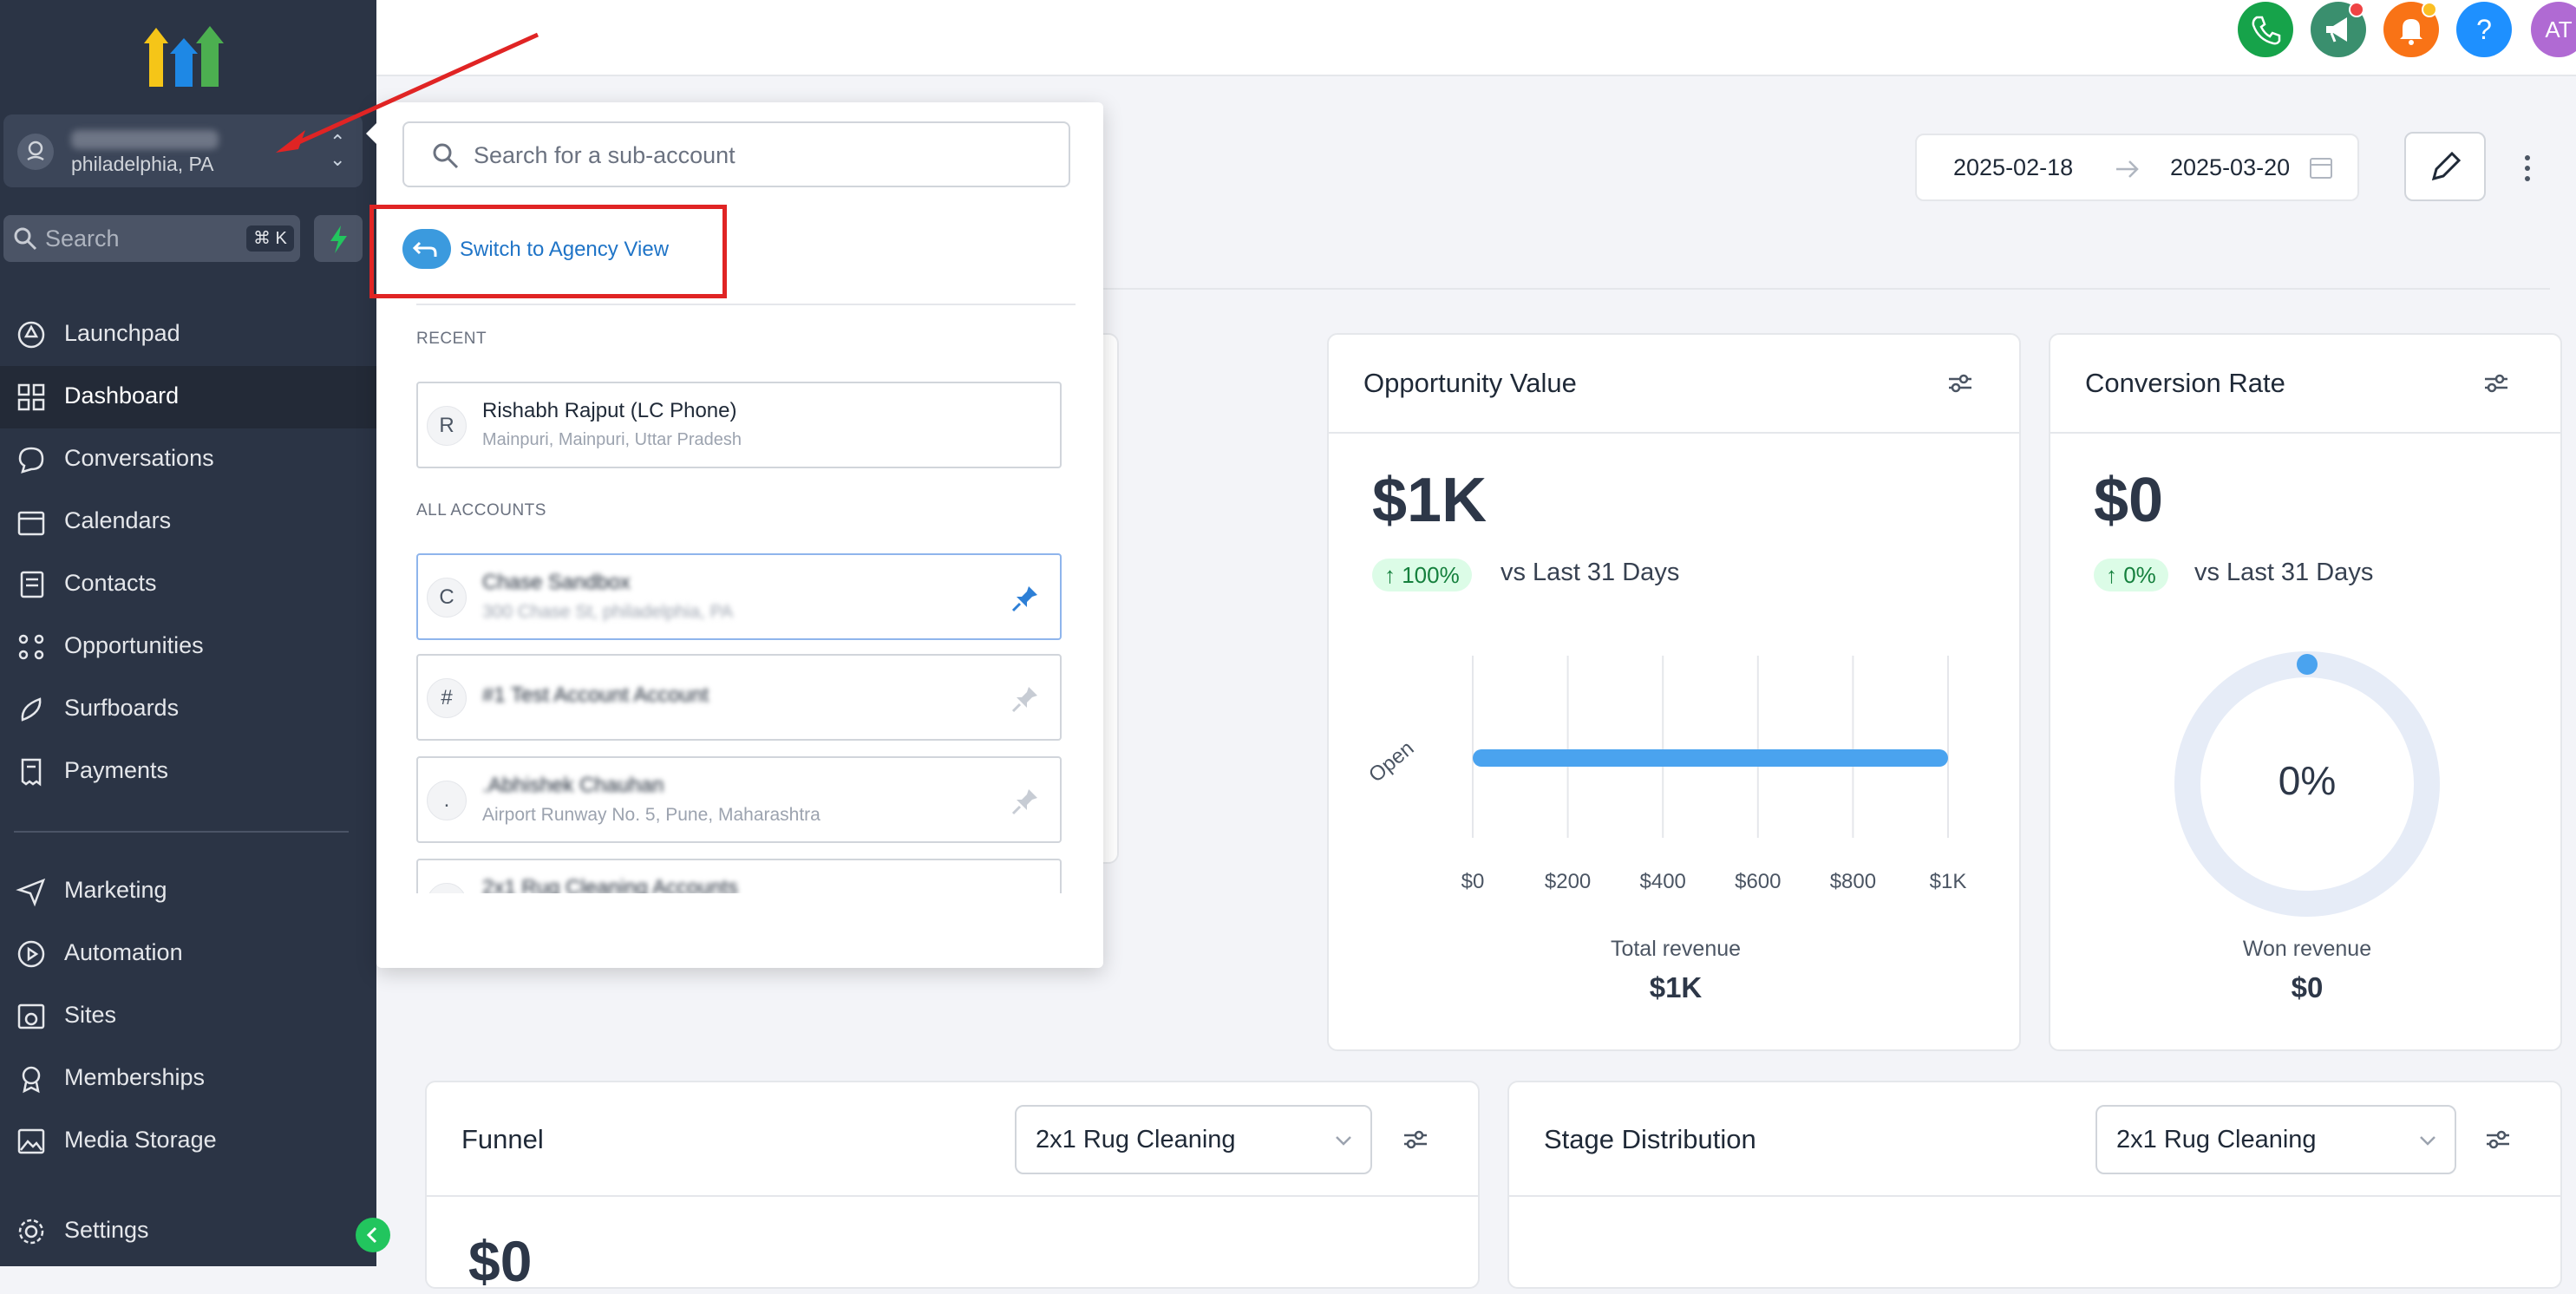  What do you see at coordinates (181, 832) in the screenshot?
I see `nav-divider` at bounding box center [181, 832].